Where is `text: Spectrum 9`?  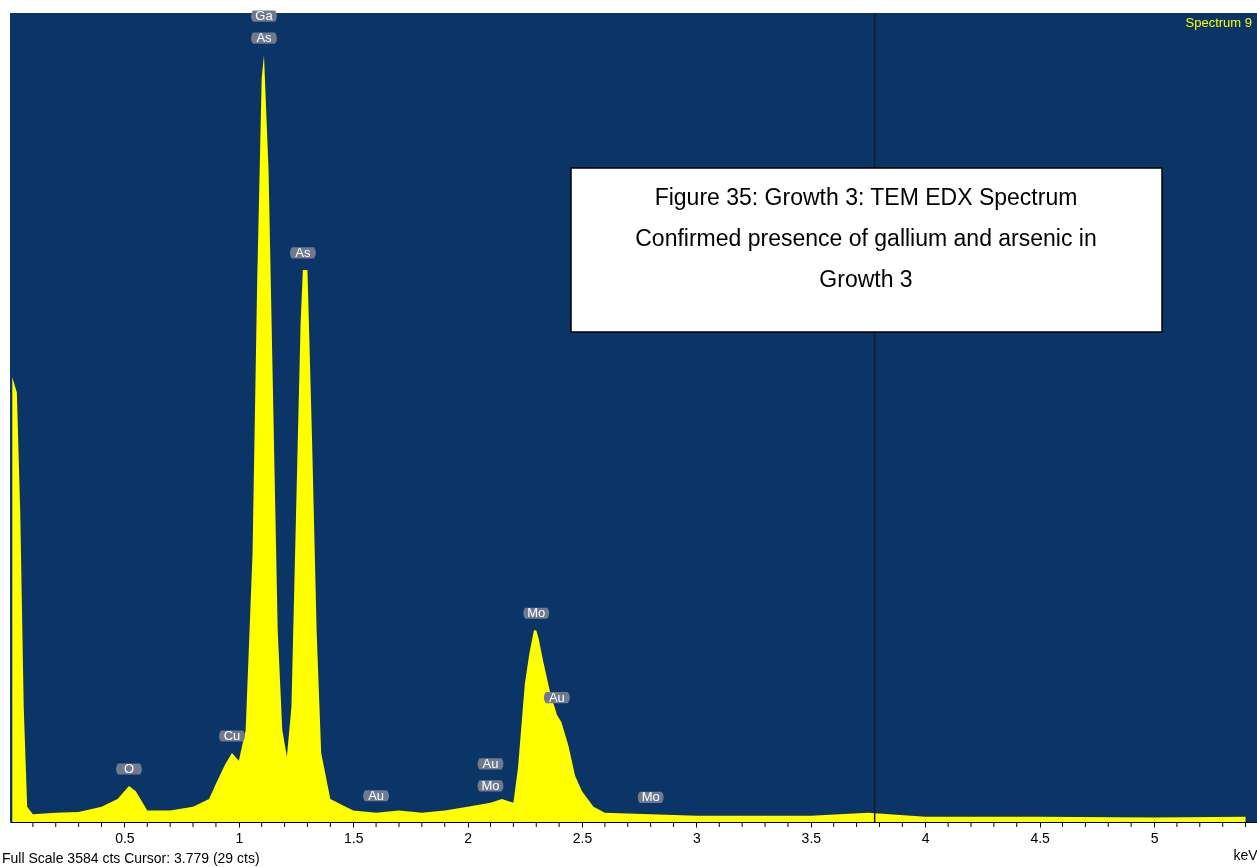 text: Spectrum 9 is located at coordinates (1218, 22).